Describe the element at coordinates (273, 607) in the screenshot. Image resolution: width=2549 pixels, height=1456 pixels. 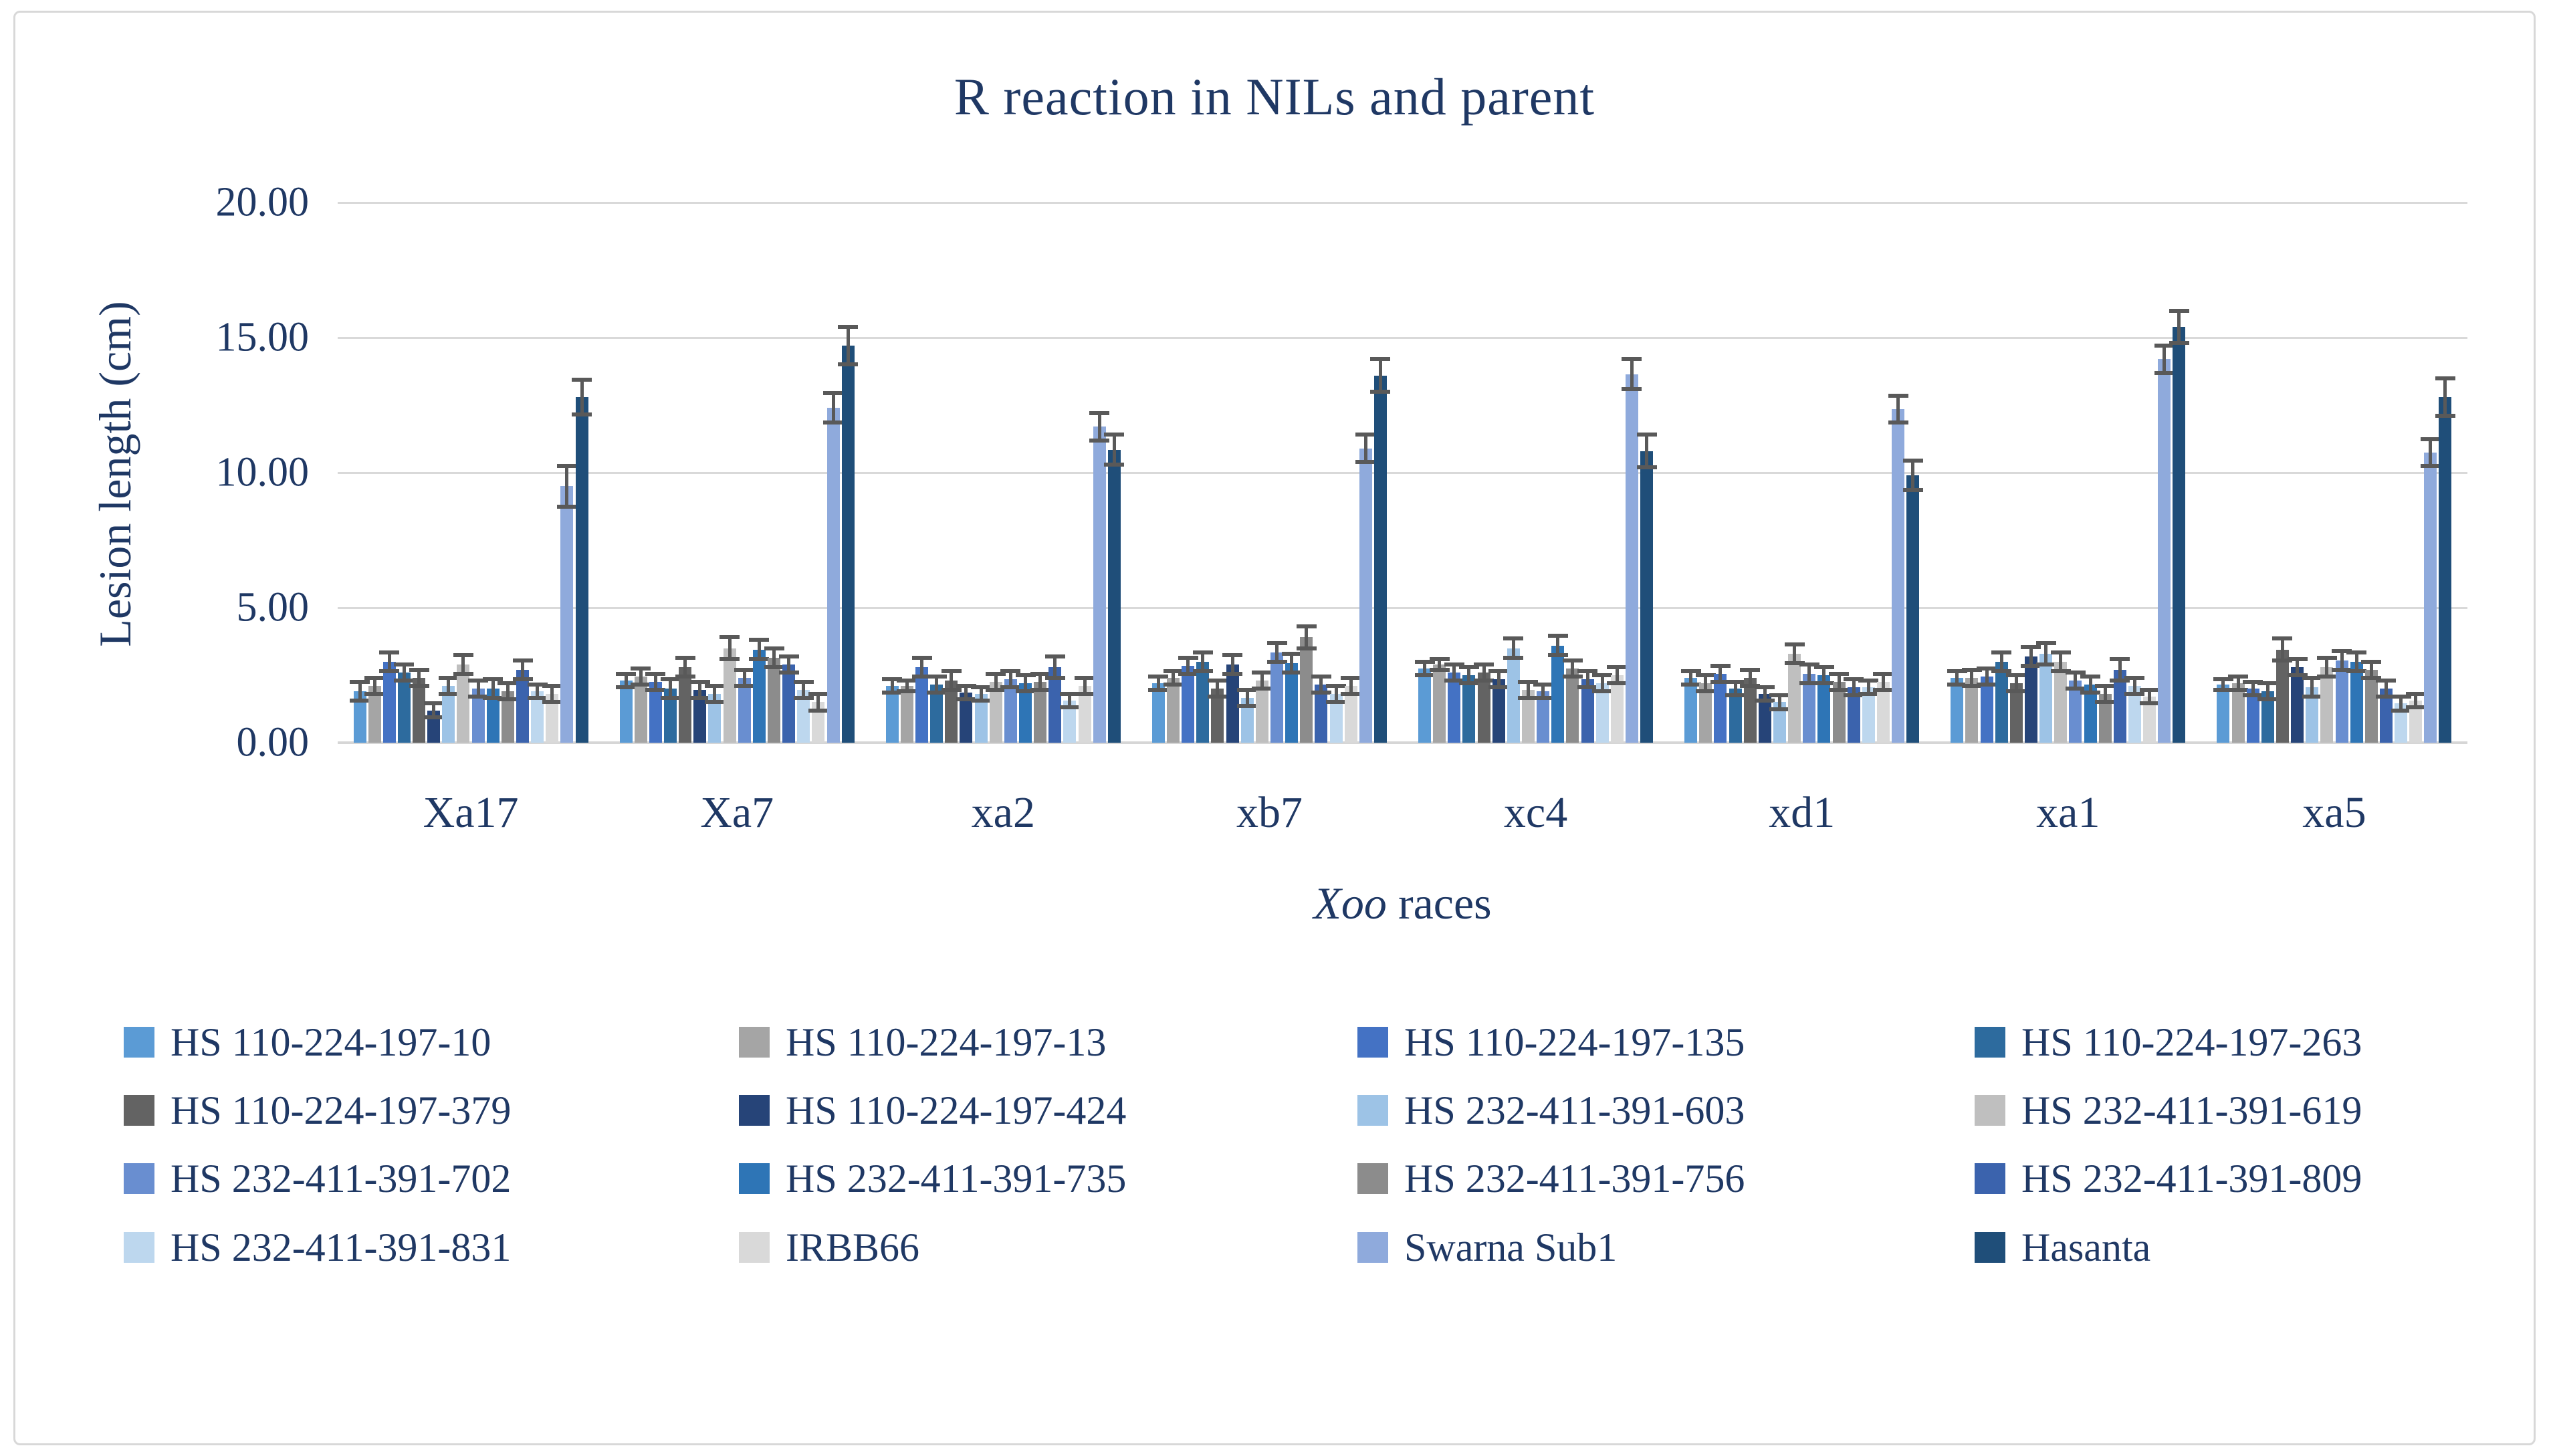
I see `y-tick-label: 5.00` at that location.